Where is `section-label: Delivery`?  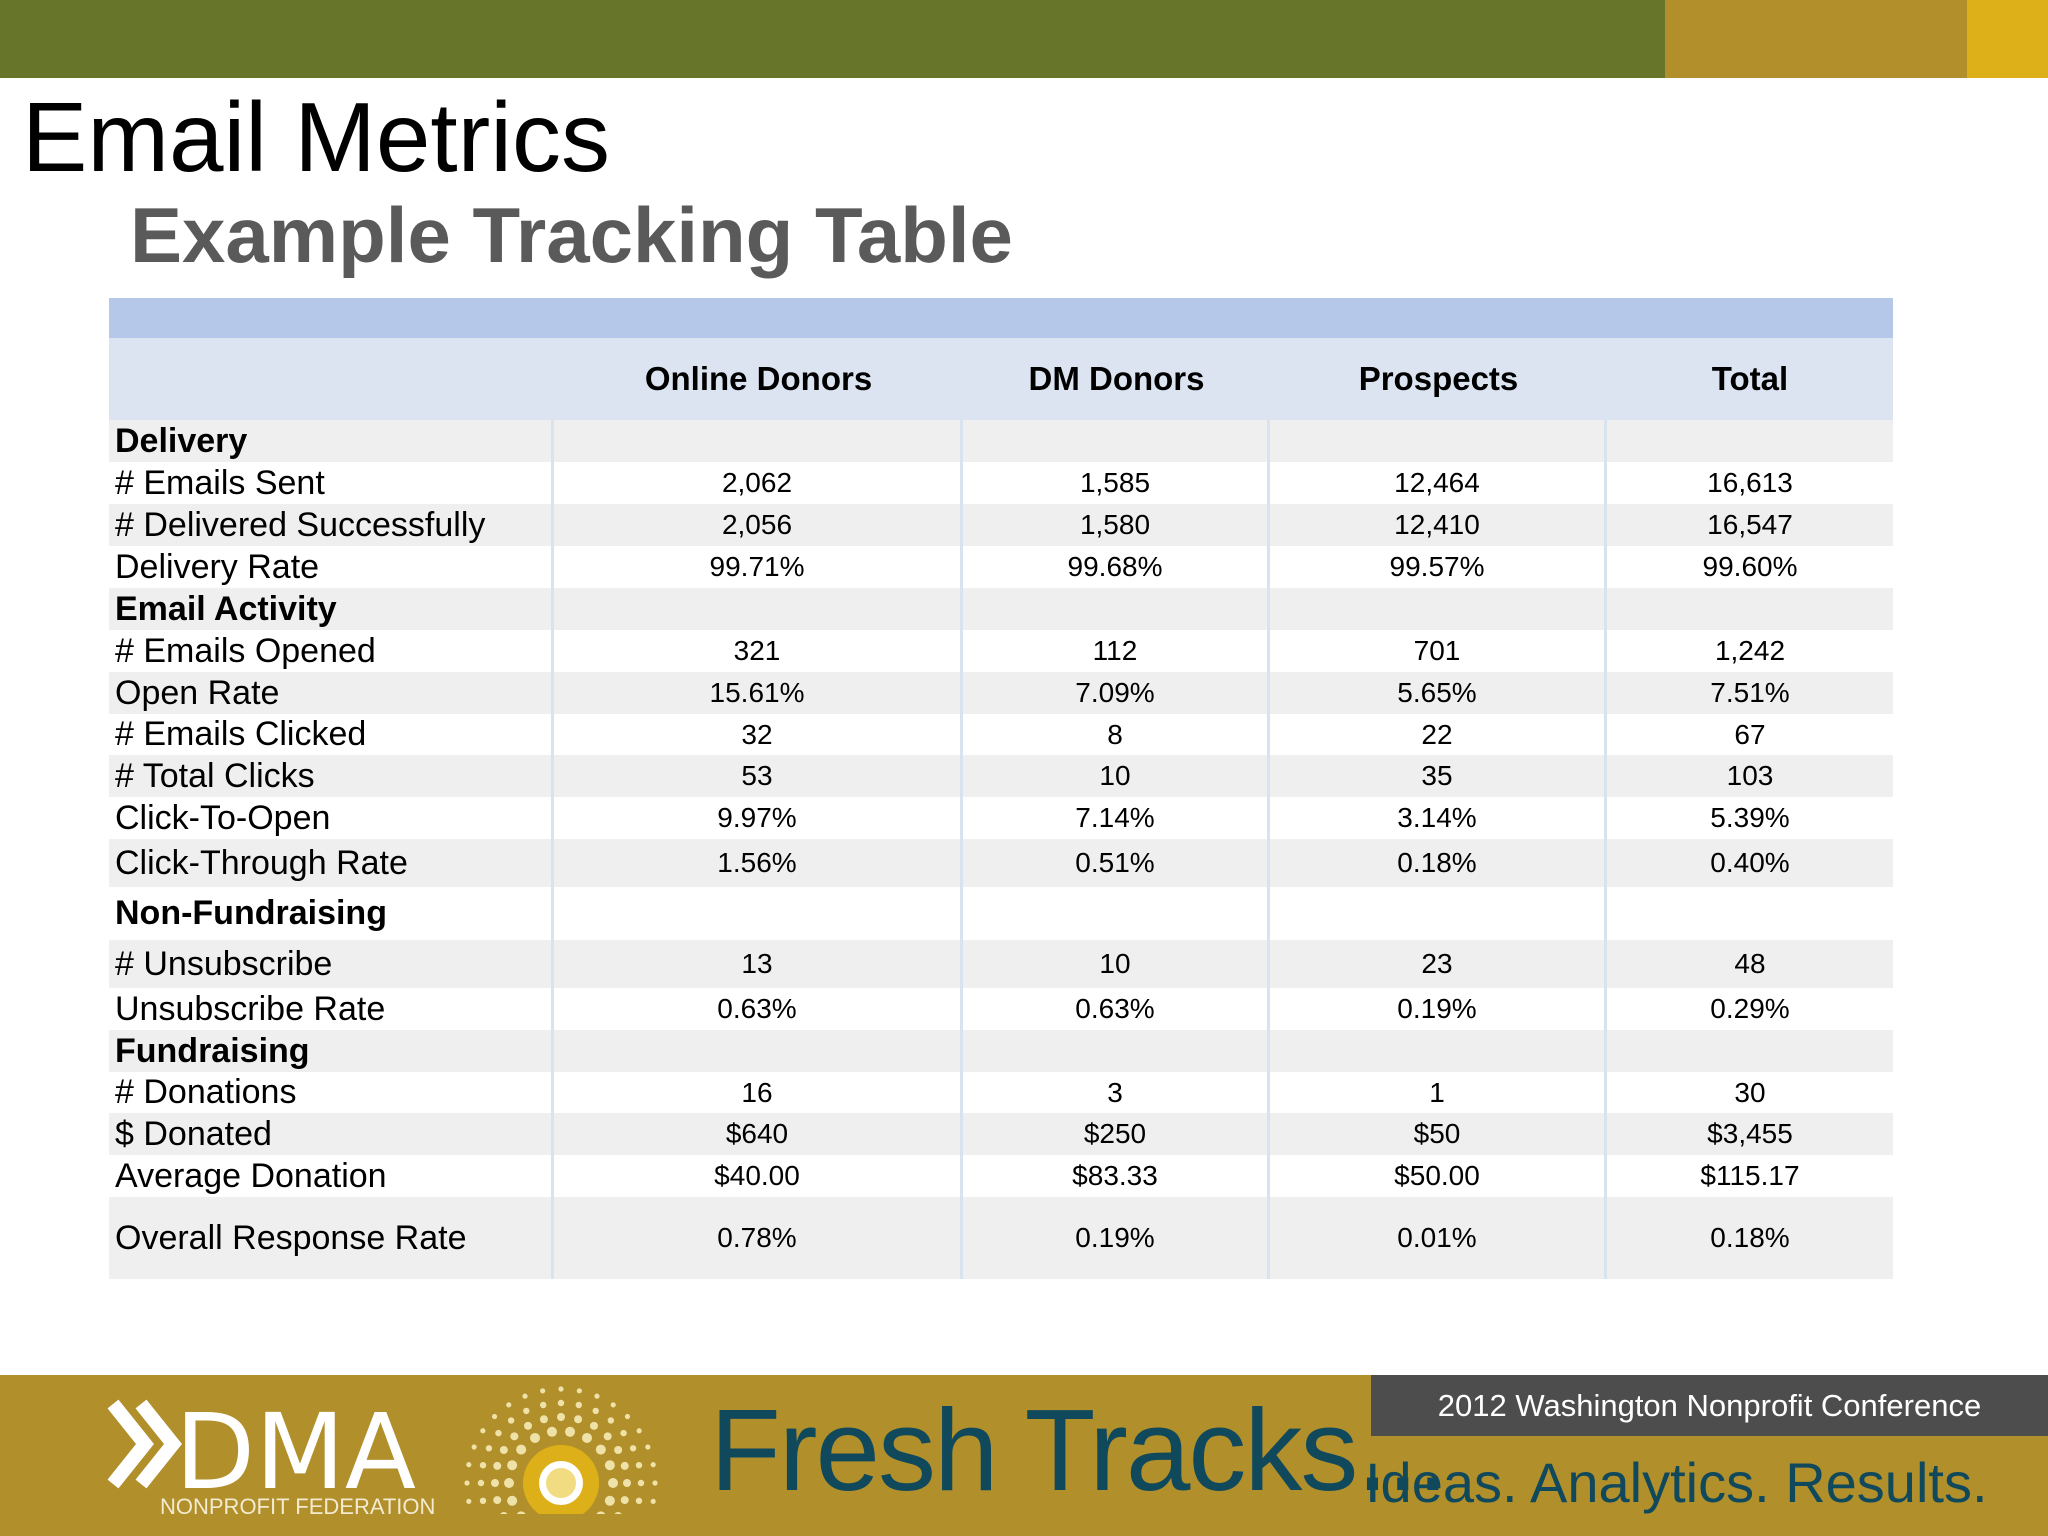 section-label: Delivery is located at coordinates (331, 441).